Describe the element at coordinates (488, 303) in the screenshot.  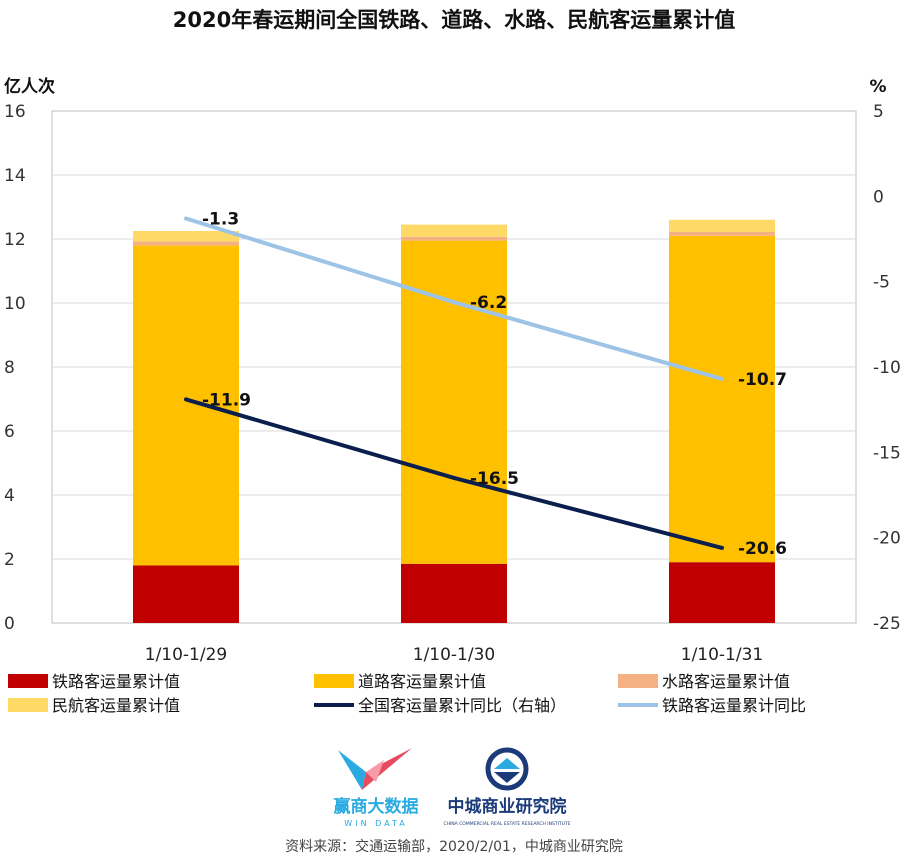
I see `data-label: -6.2` at that location.